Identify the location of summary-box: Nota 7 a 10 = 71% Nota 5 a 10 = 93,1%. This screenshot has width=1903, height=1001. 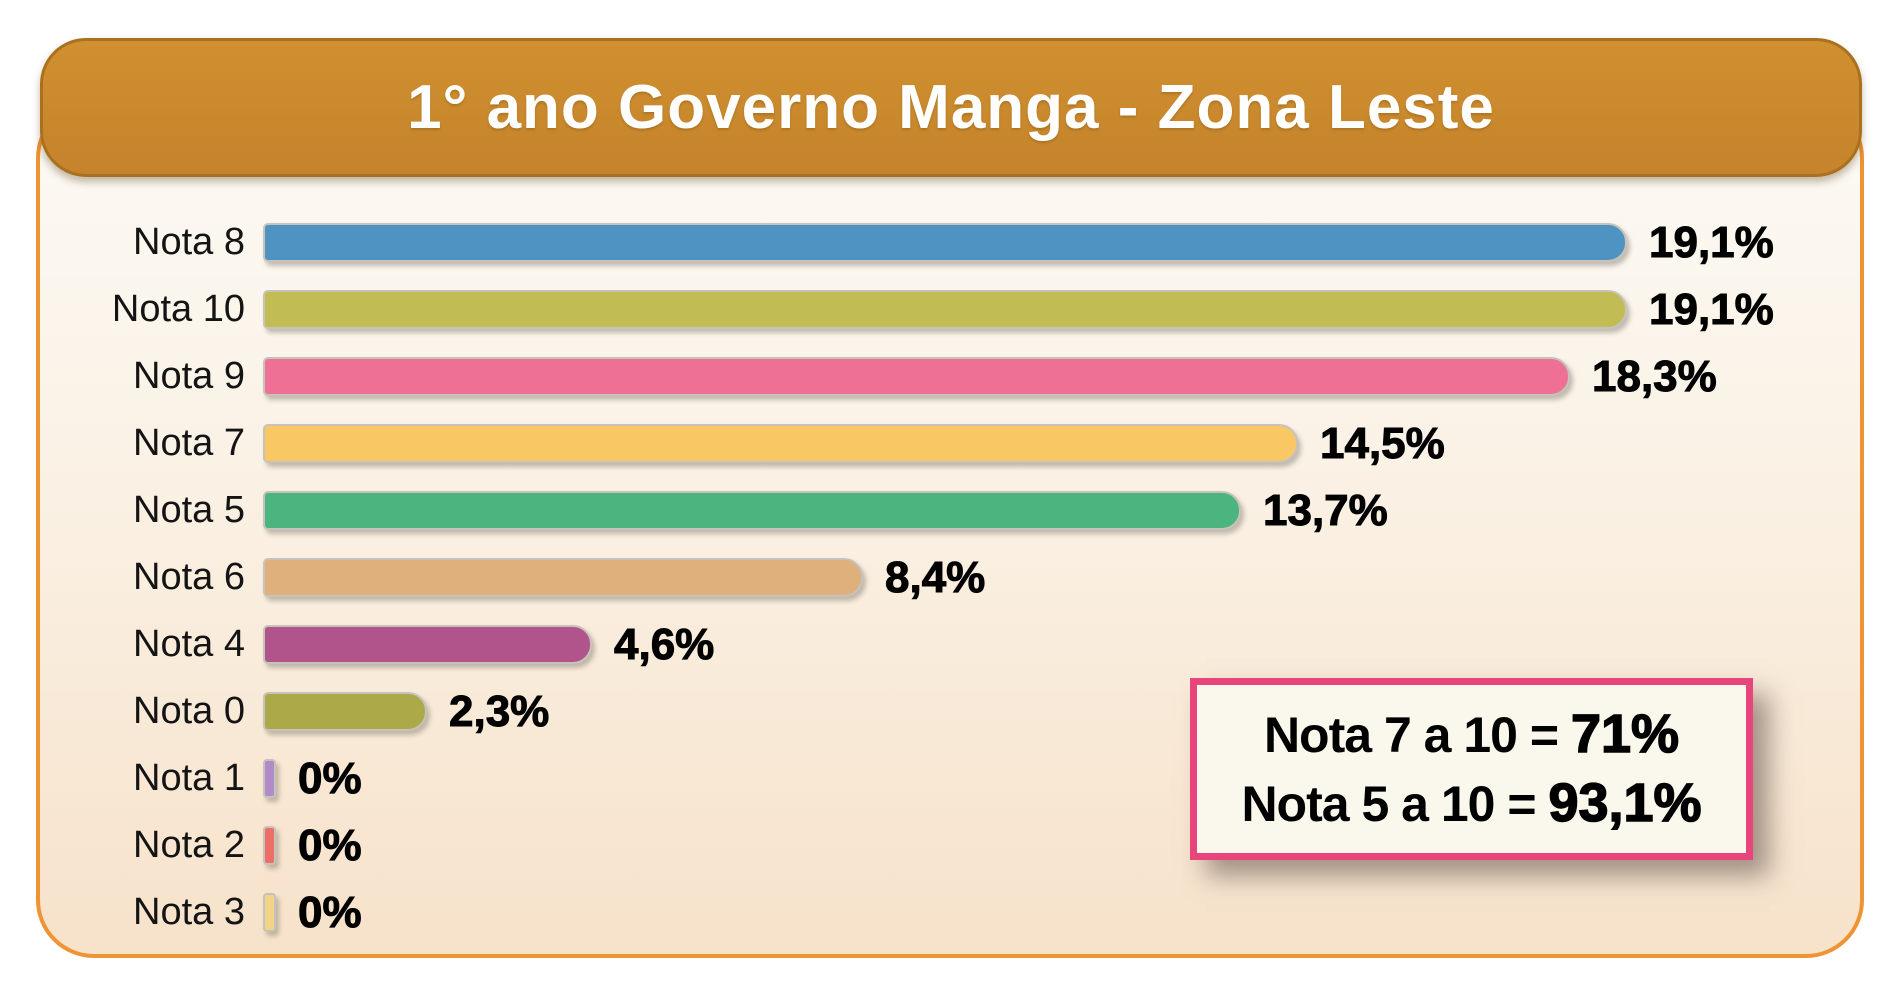
(1471, 769).